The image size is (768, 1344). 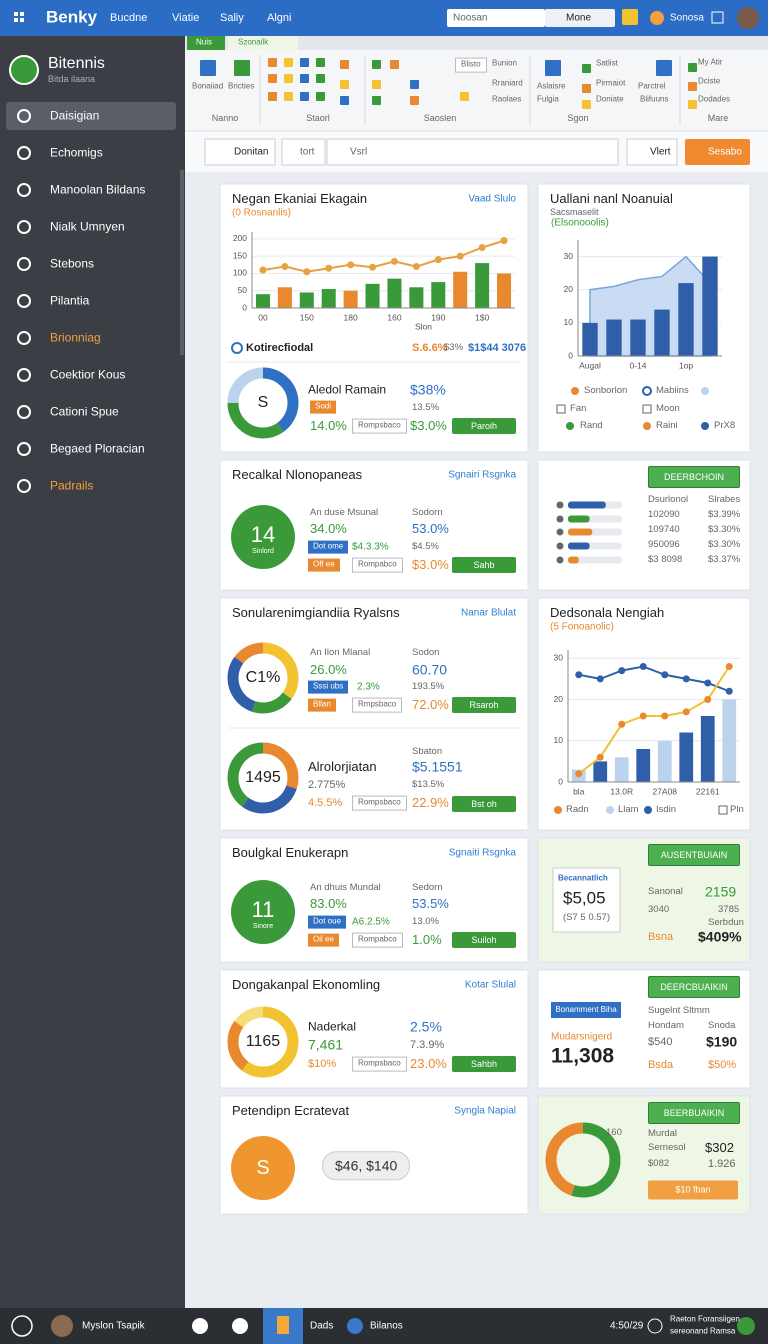 I want to click on sidebar-items: Begaed Ploracian, so click(x=97, y=448).